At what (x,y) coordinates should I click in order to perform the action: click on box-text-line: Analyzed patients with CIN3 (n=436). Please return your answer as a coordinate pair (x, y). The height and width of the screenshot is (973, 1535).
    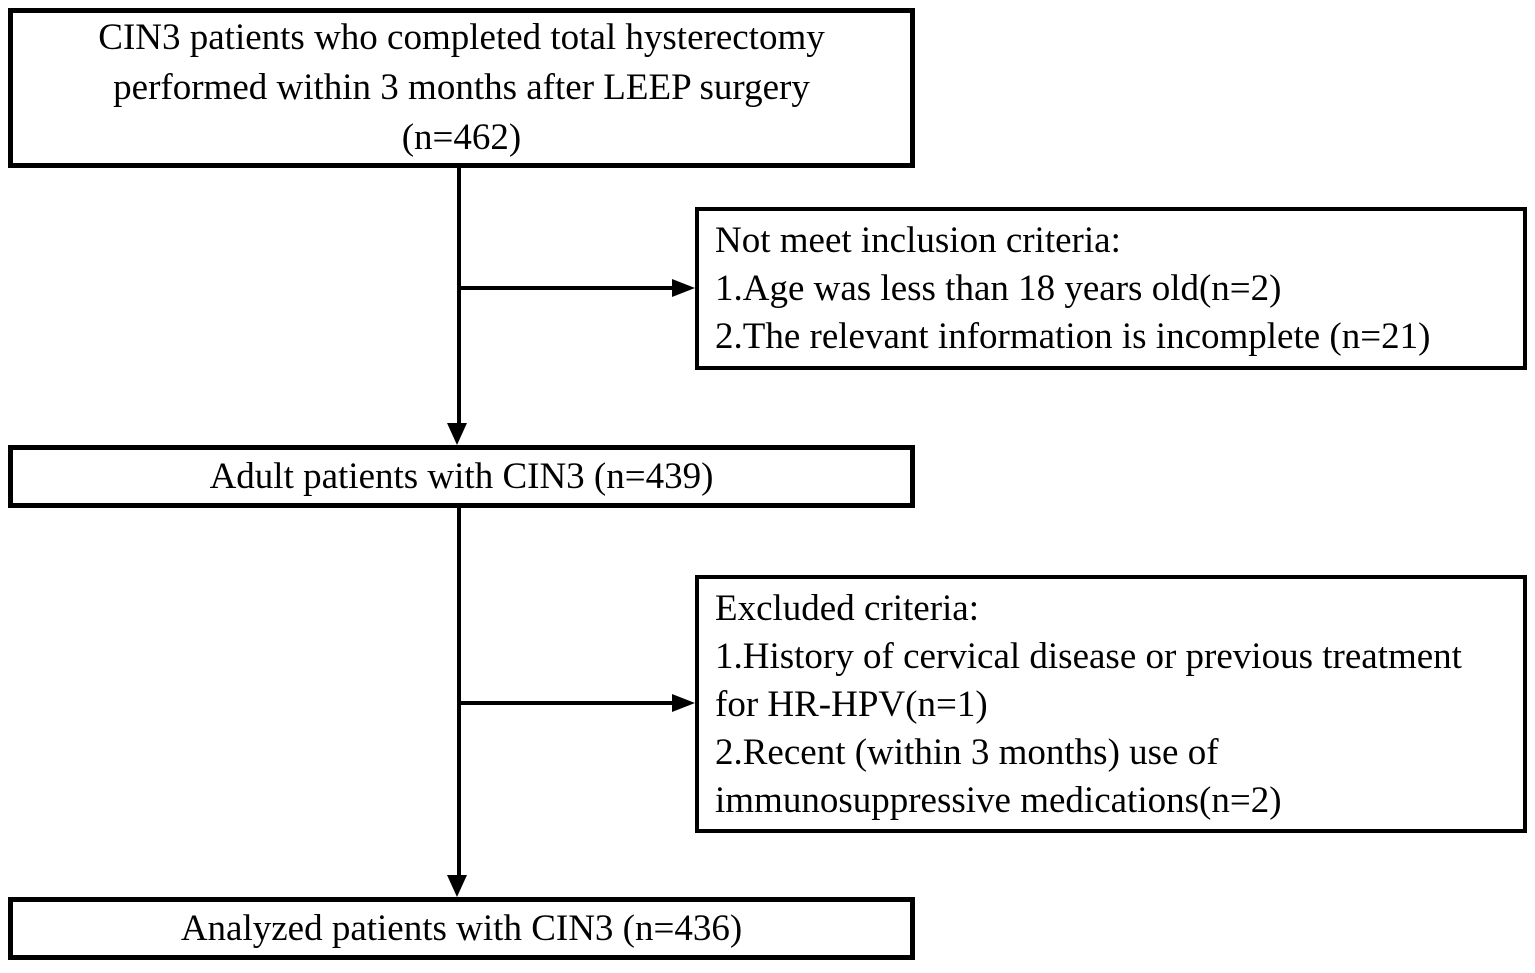
    Looking at the image, I should click on (461, 928).